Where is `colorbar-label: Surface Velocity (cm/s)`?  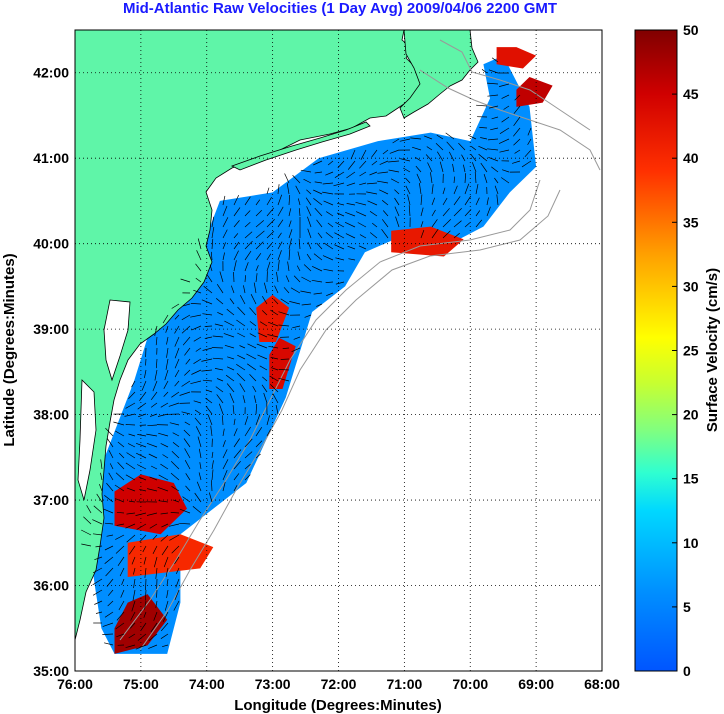
colorbar-label: Surface Velocity (cm/s) is located at coordinates (712, 350).